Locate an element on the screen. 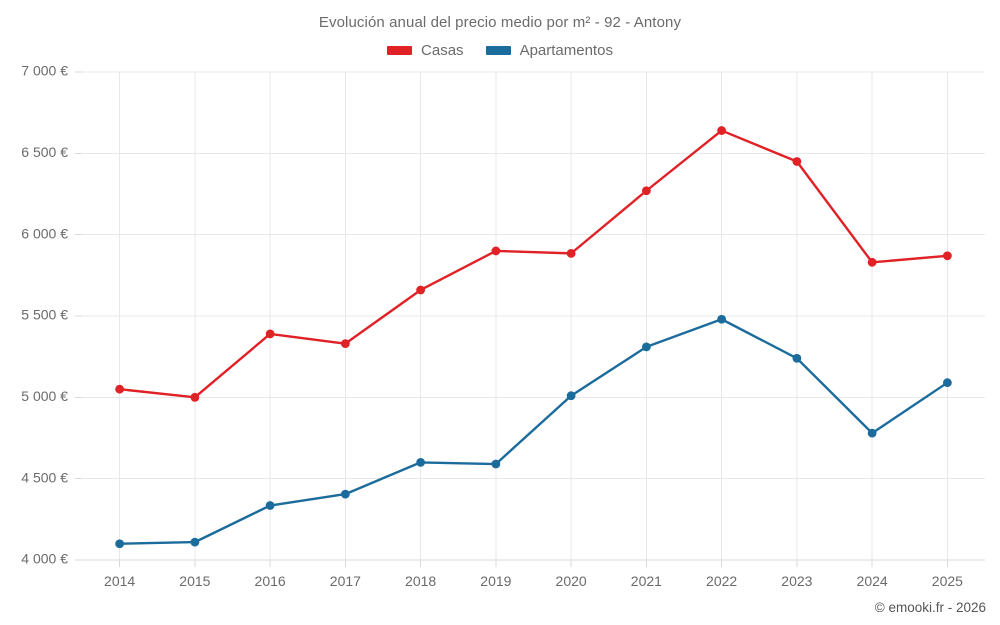 This screenshot has height=625, width=1000. x-tick-label: 2025 is located at coordinates (947, 581).